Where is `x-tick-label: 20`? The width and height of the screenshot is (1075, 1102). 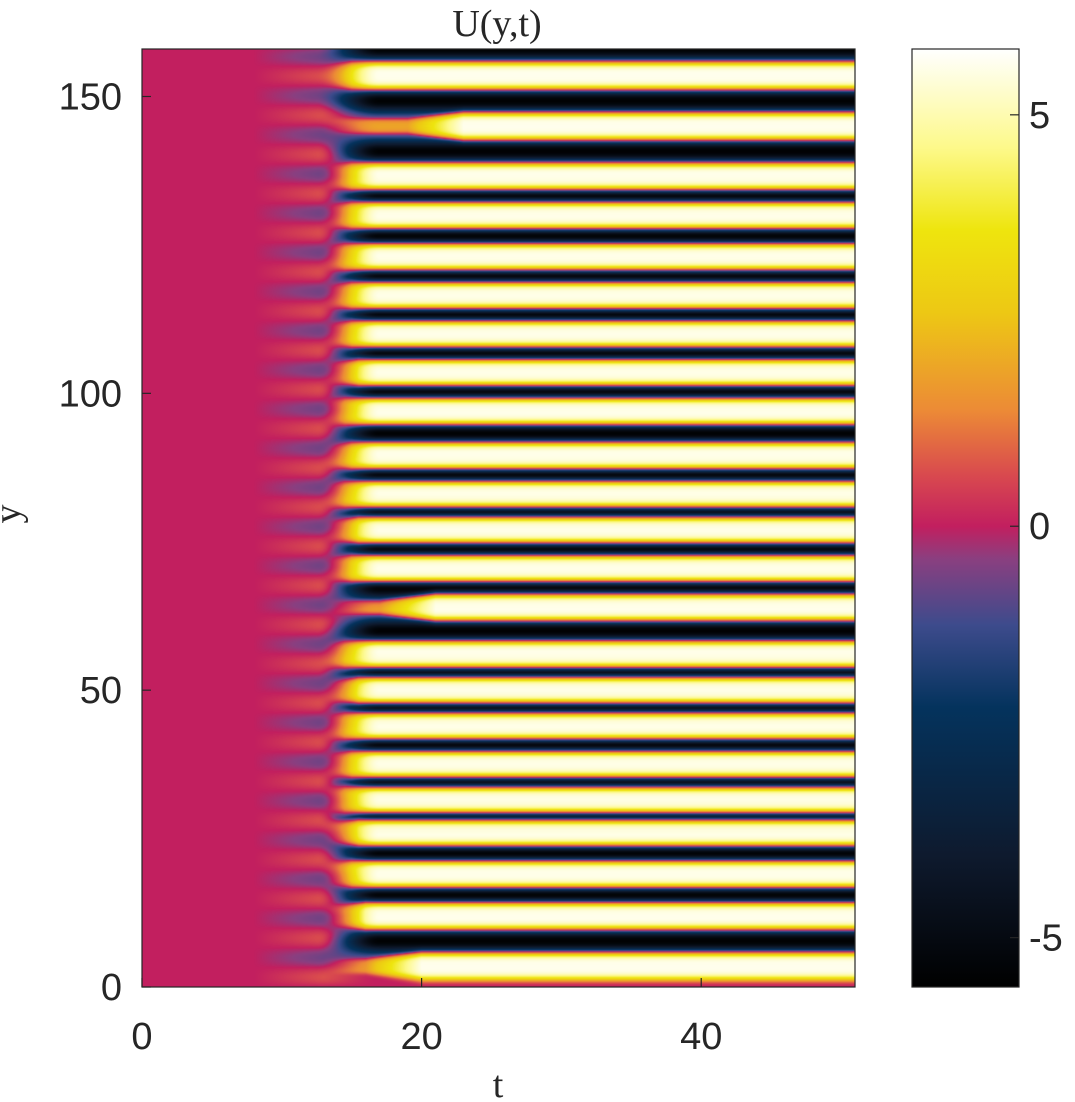 x-tick-label: 20 is located at coordinates (421, 1037).